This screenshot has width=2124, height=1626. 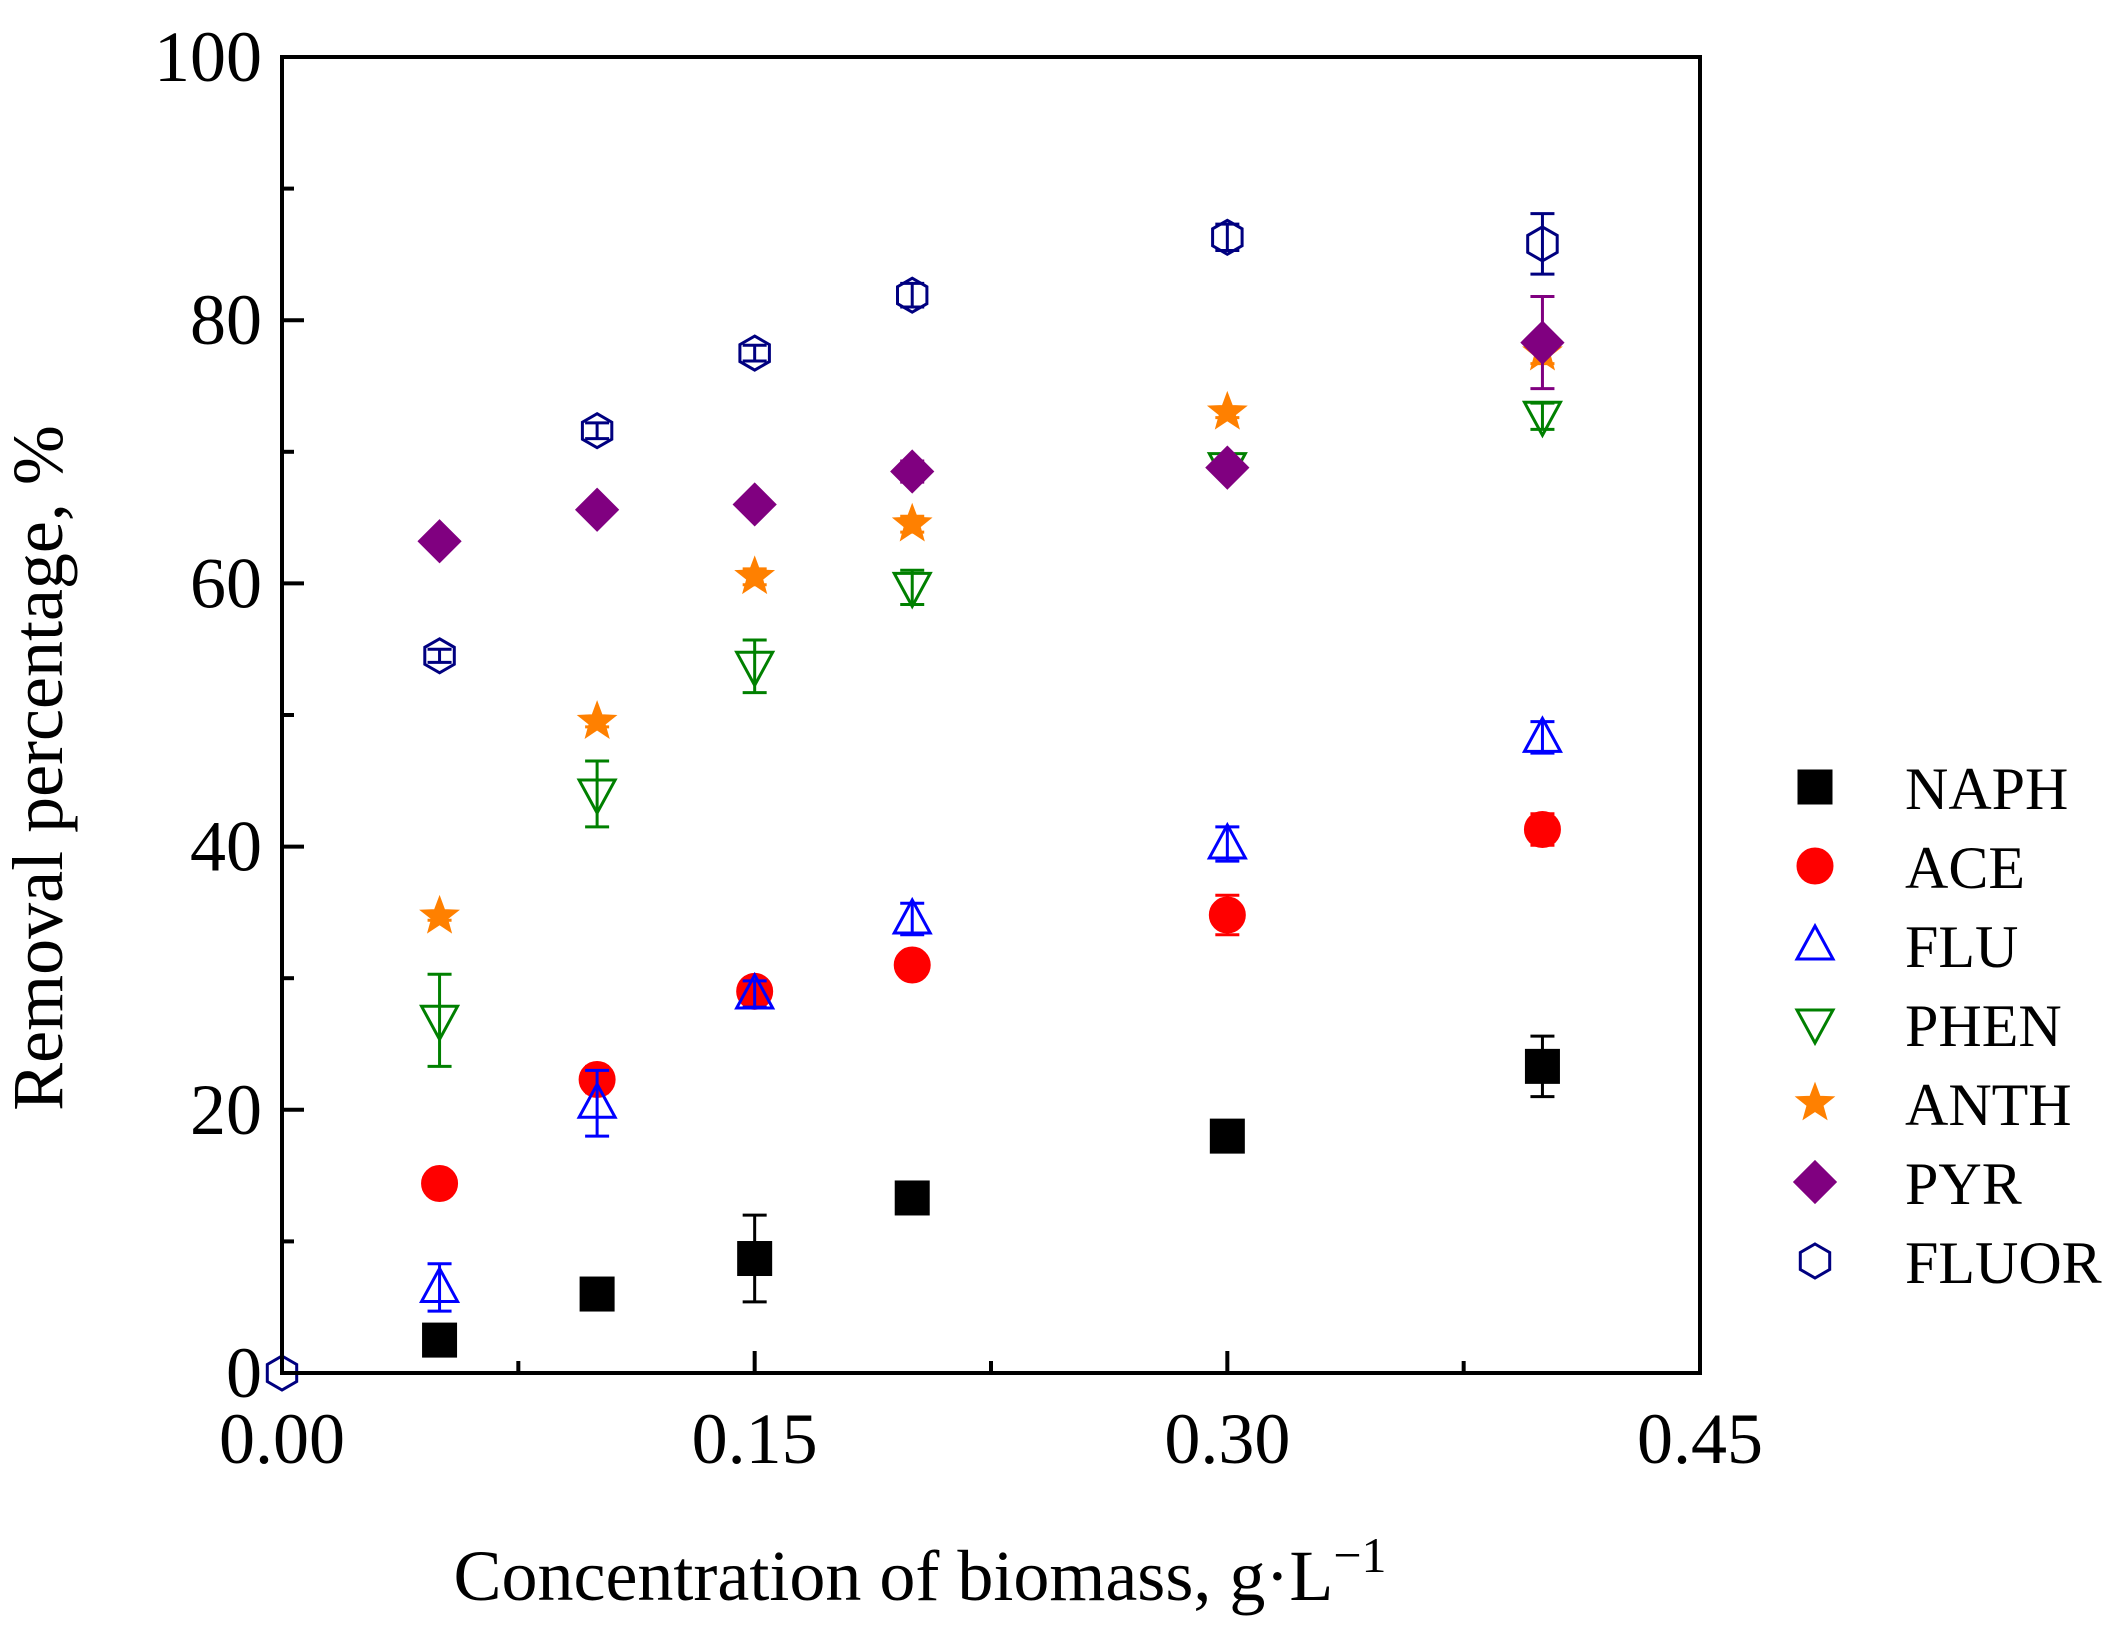 What do you see at coordinates (1815, 787) in the screenshot?
I see `legend-marker-naph` at bounding box center [1815, 787].